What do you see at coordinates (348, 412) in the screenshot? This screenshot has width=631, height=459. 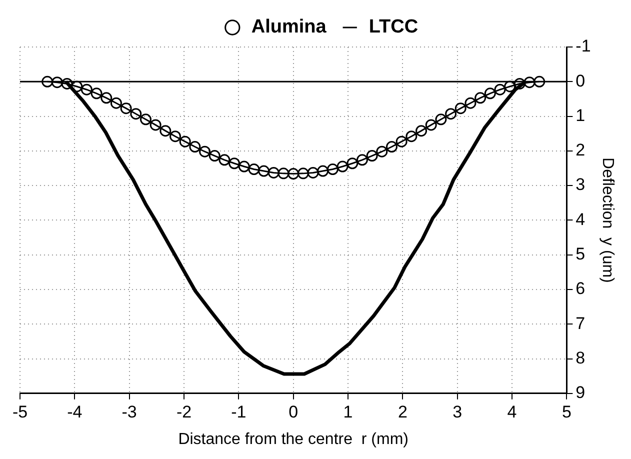 I see `x-tick-label: 1` at bounding box center [348, 412].